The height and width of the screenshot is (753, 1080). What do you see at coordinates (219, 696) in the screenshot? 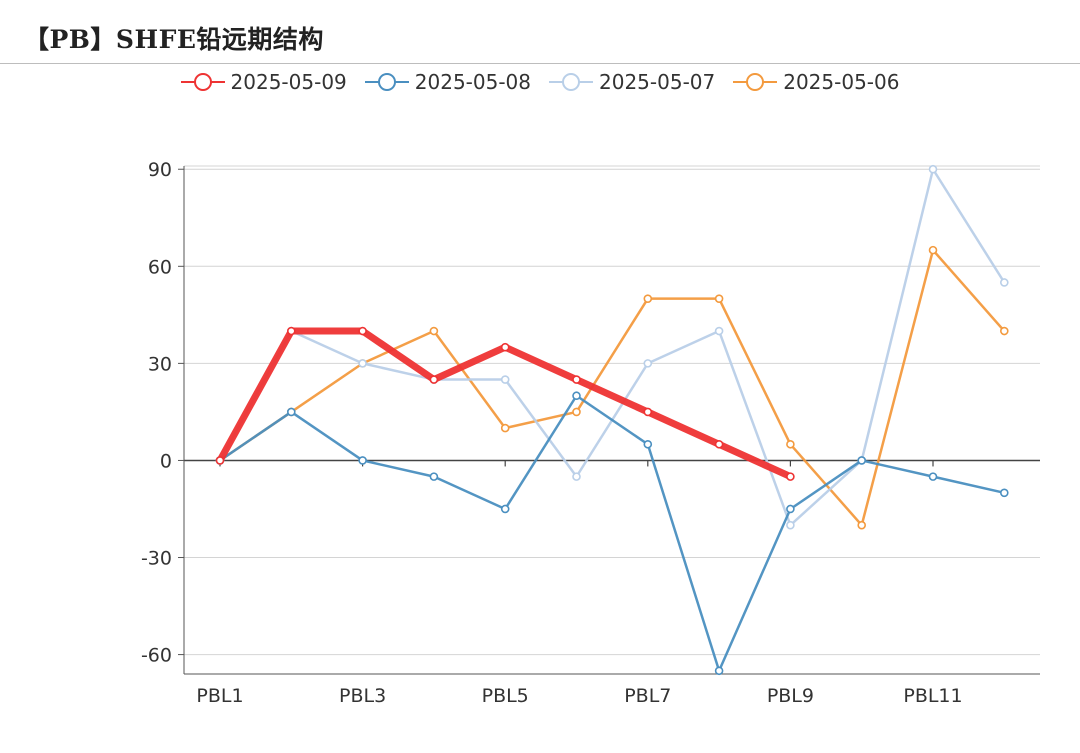
I see `x-tick-label-0: PBL1` at bounding box center [219, 696].